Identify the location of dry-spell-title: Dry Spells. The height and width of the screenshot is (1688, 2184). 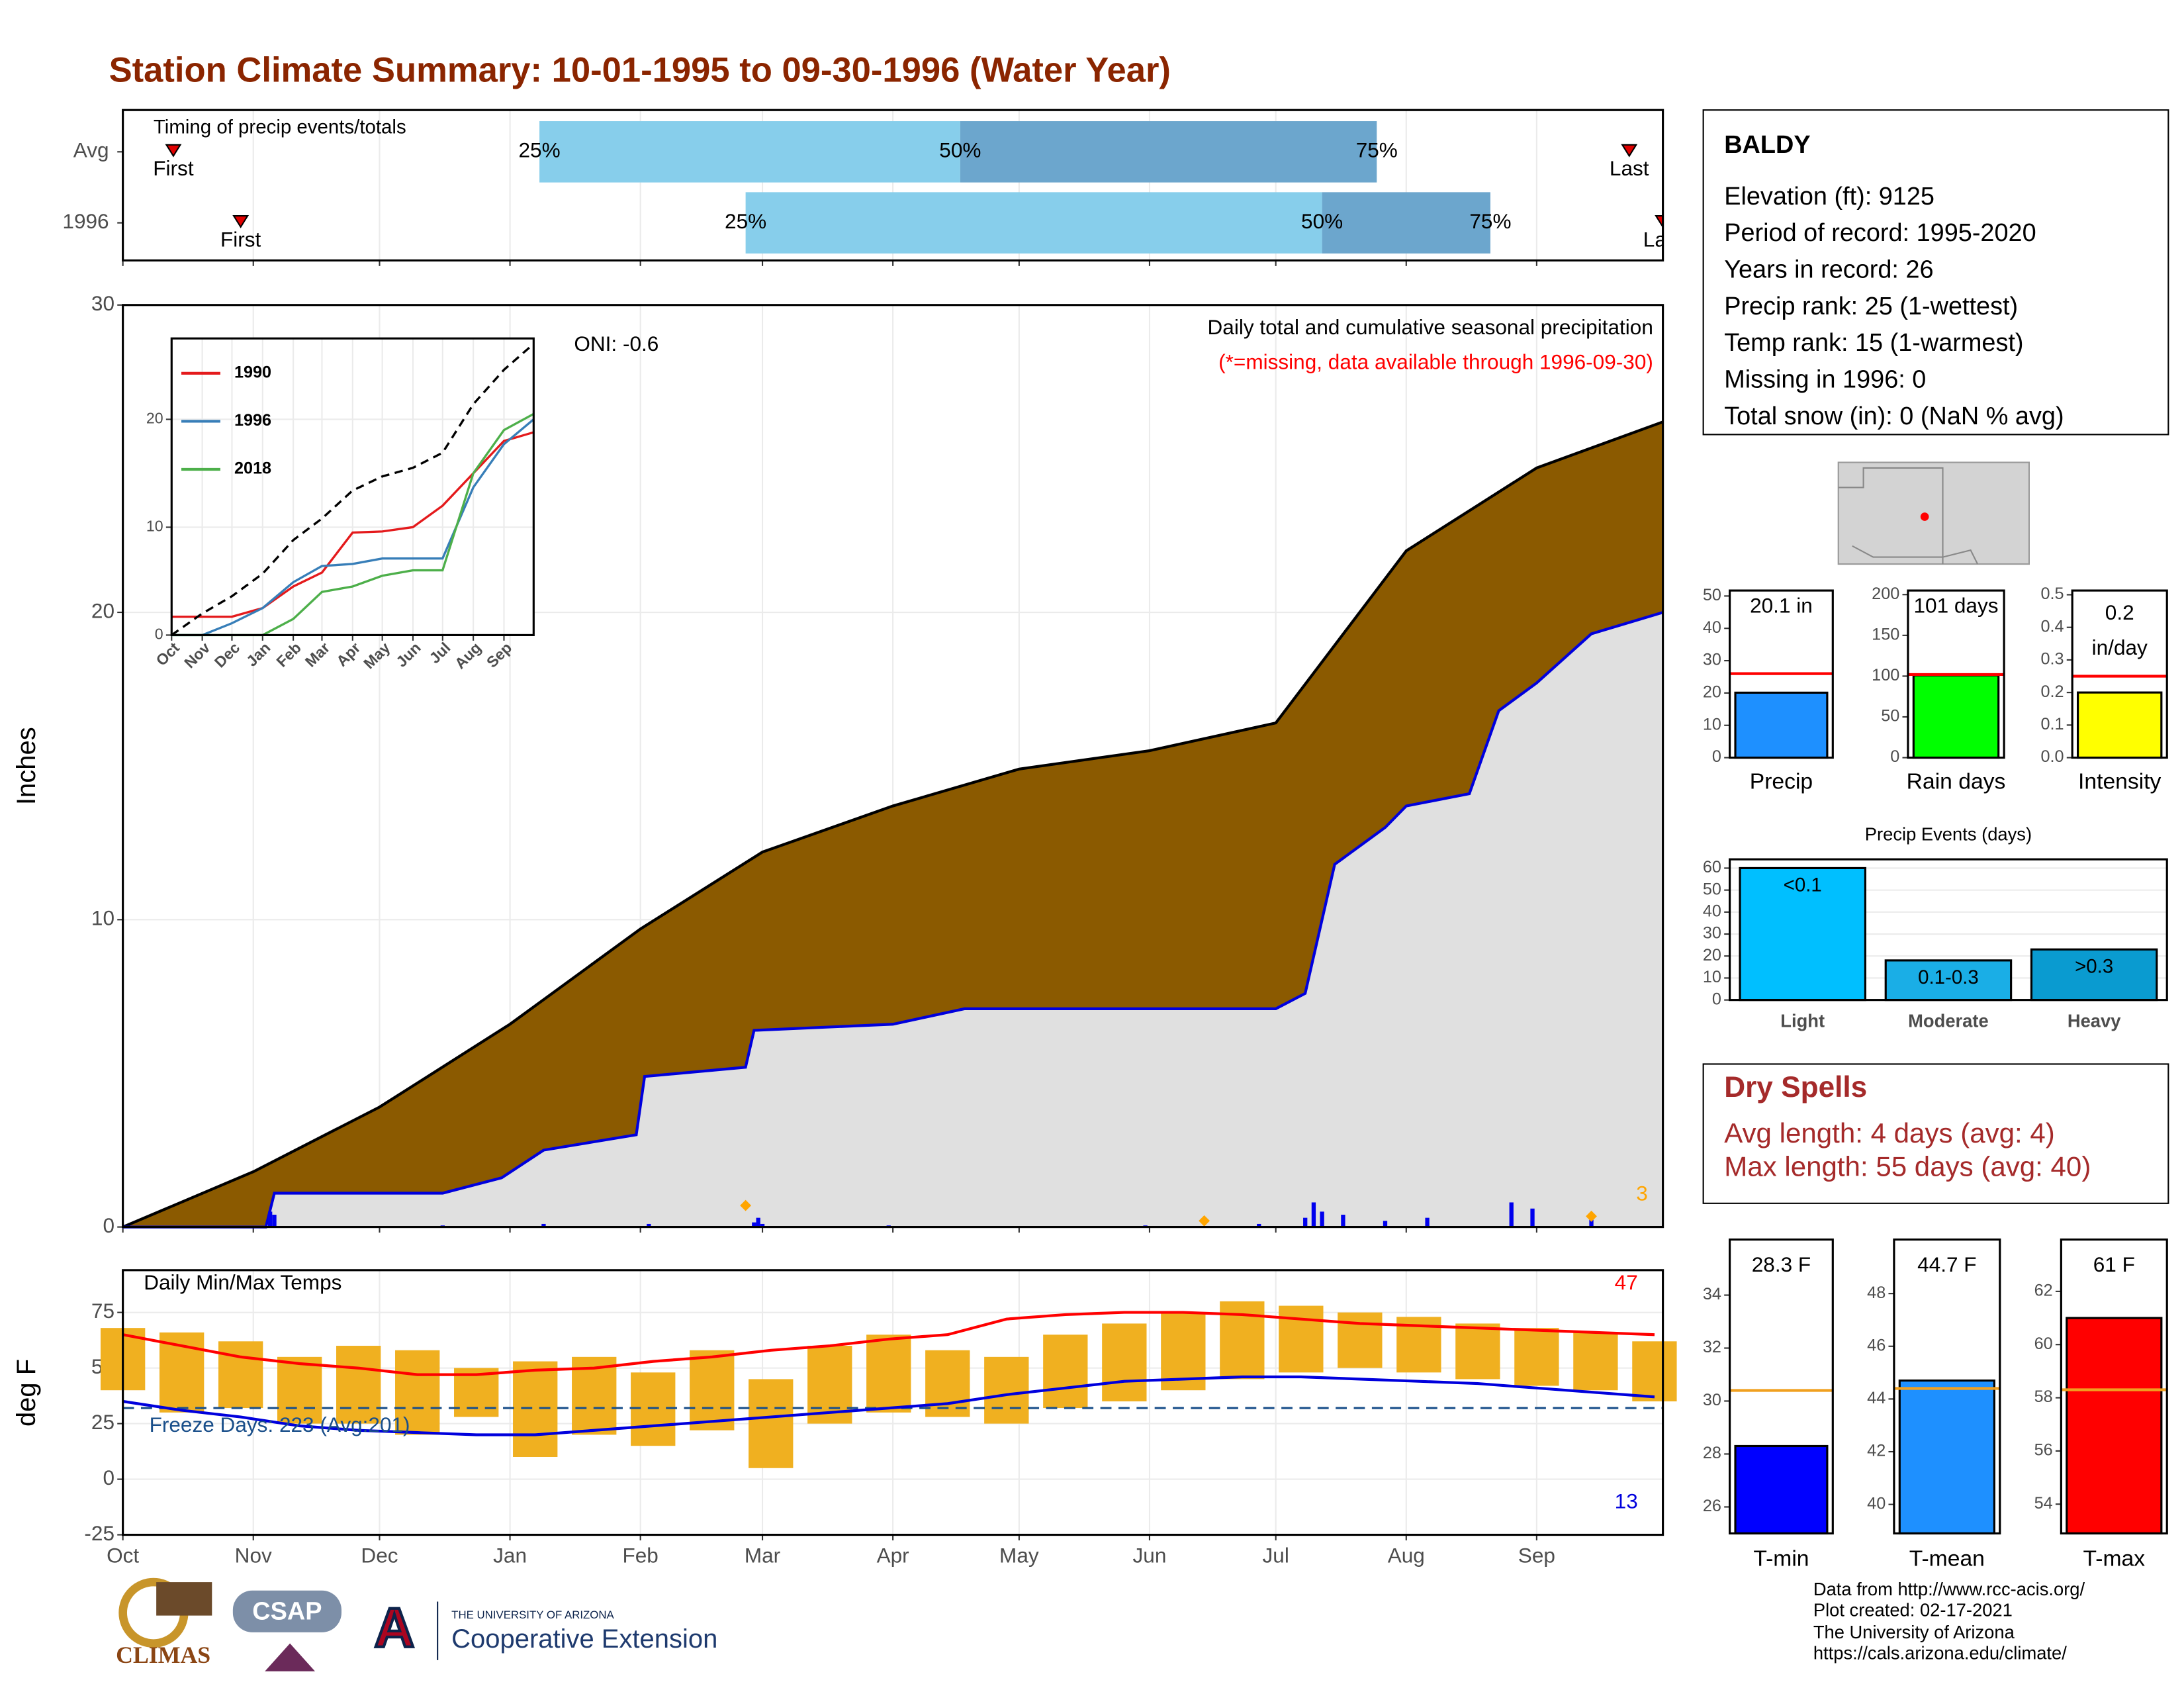
(1795, 1087).